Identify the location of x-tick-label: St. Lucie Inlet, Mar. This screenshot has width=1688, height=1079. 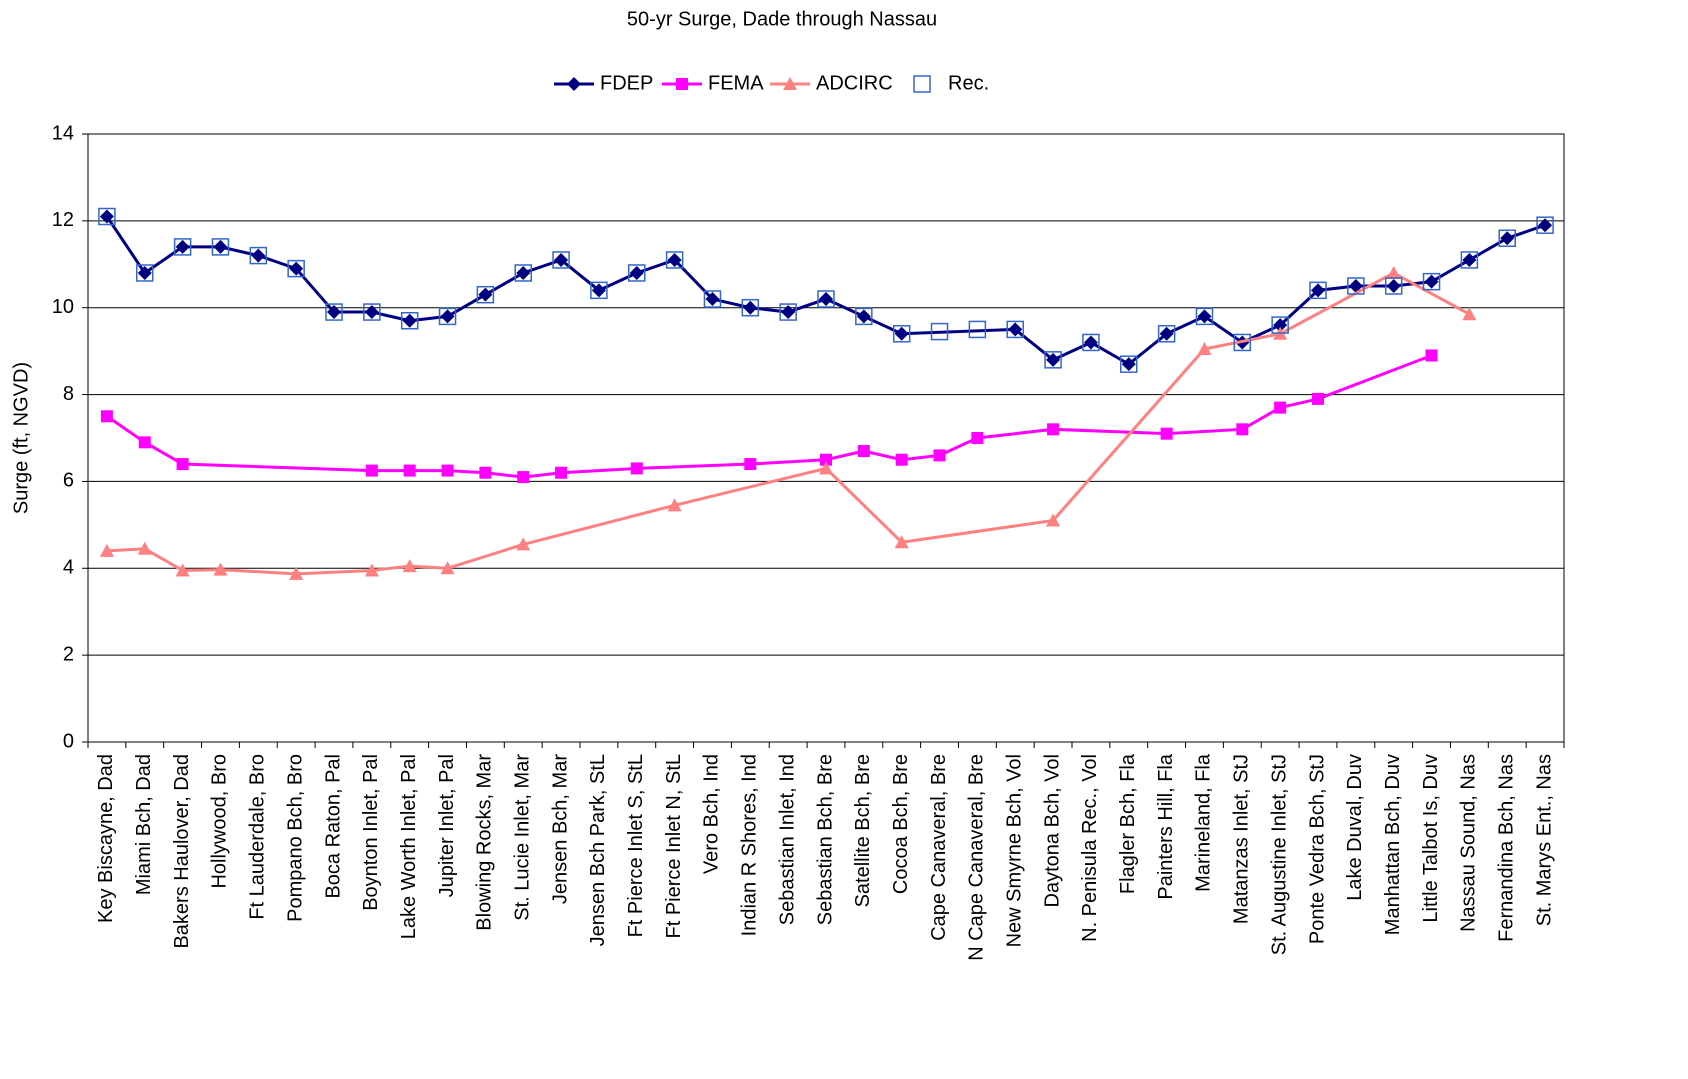
(523, 837).